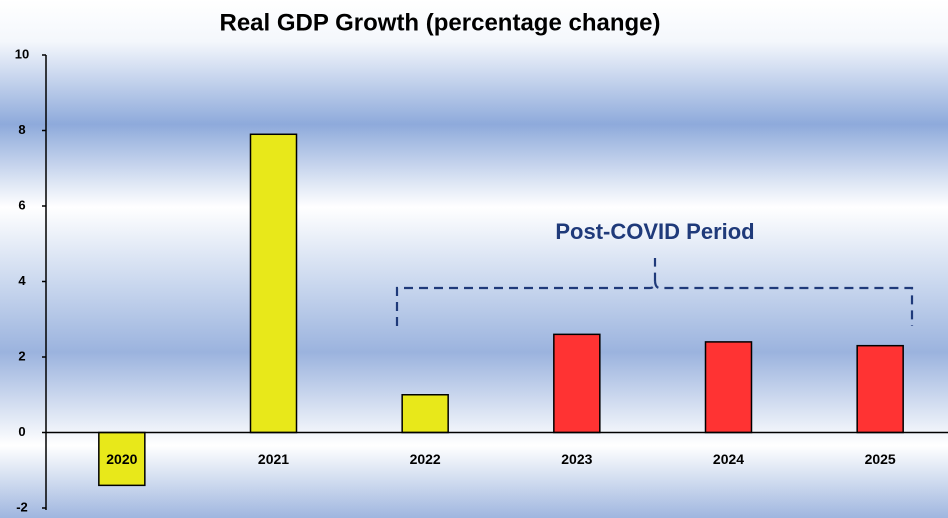 The width and height of the screenshot is (948, 518). I want to click on x-tick-label: 2024, so click(728, 459).